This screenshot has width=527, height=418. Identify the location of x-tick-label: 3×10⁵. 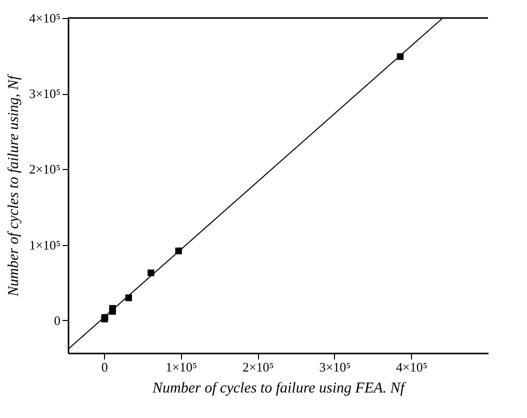
(335, 367).